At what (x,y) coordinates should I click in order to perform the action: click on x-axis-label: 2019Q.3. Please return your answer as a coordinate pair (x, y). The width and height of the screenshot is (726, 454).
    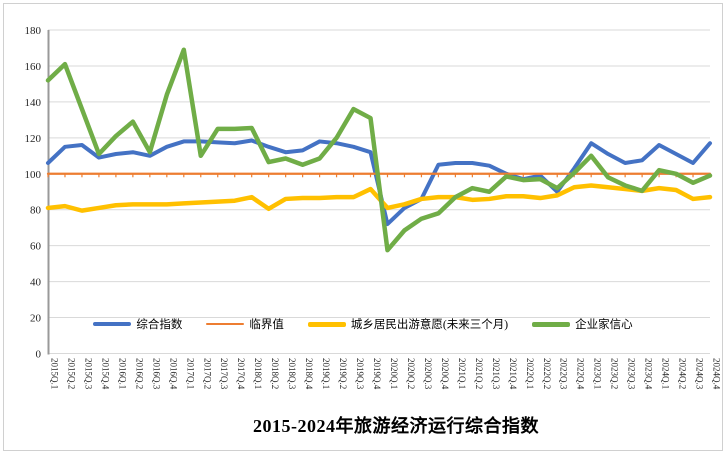
    Looking at the image, I should click on (360, 374).